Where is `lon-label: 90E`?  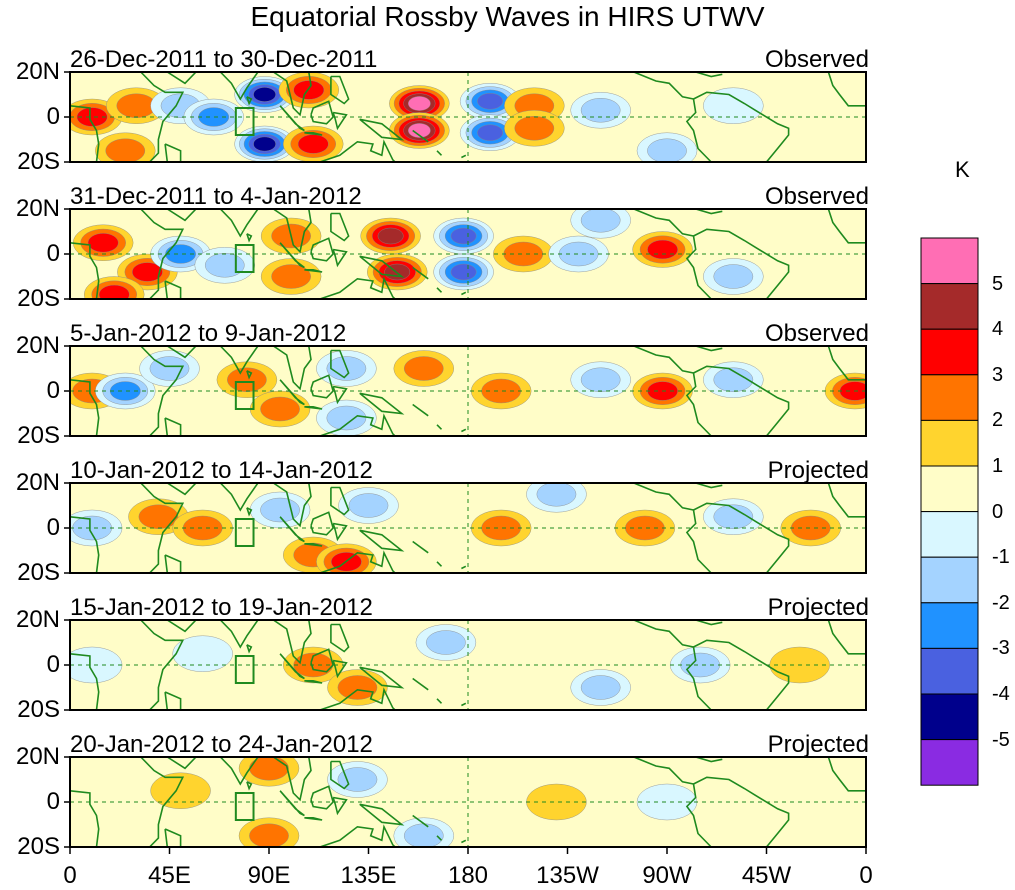 lon-label: 90E is located at coordinates (269, 875).